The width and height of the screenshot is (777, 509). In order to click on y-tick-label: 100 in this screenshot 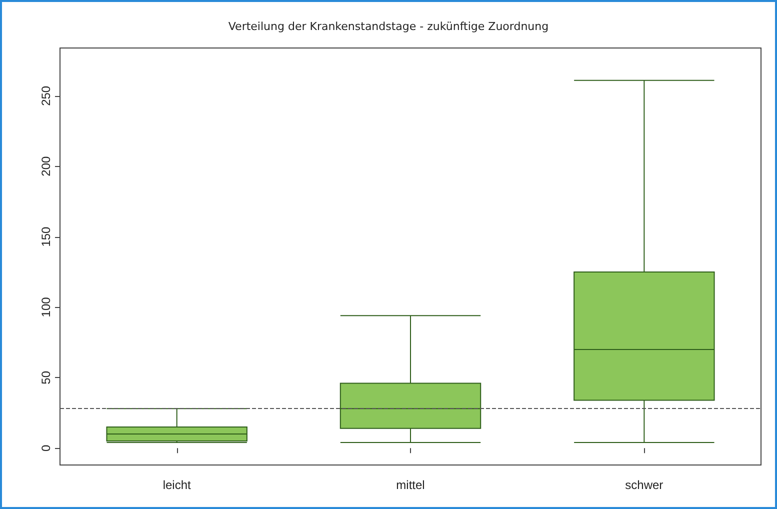, I will do `click(46, 307)`.